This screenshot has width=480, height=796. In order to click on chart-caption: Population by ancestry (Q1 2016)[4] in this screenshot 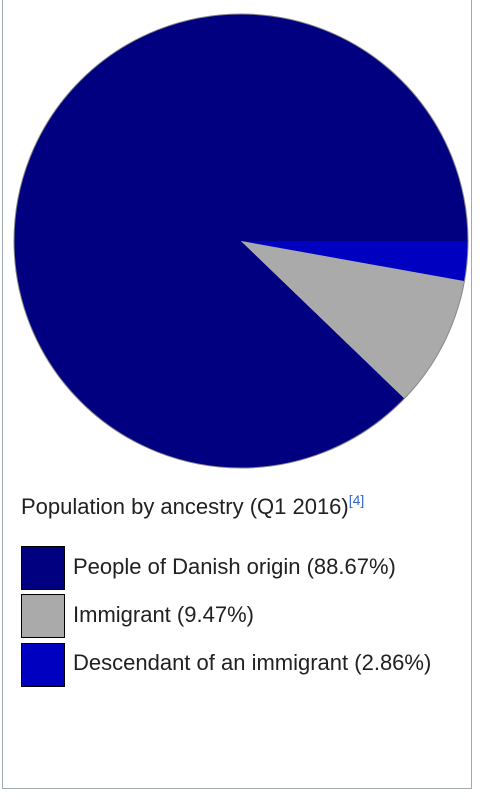, I will do `click(241, 506)`.